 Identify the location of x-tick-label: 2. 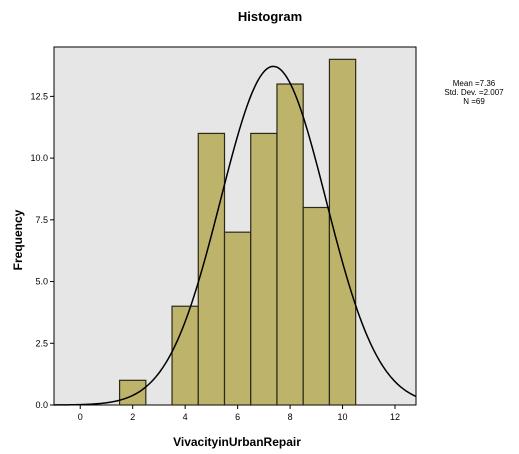
(132, 417).